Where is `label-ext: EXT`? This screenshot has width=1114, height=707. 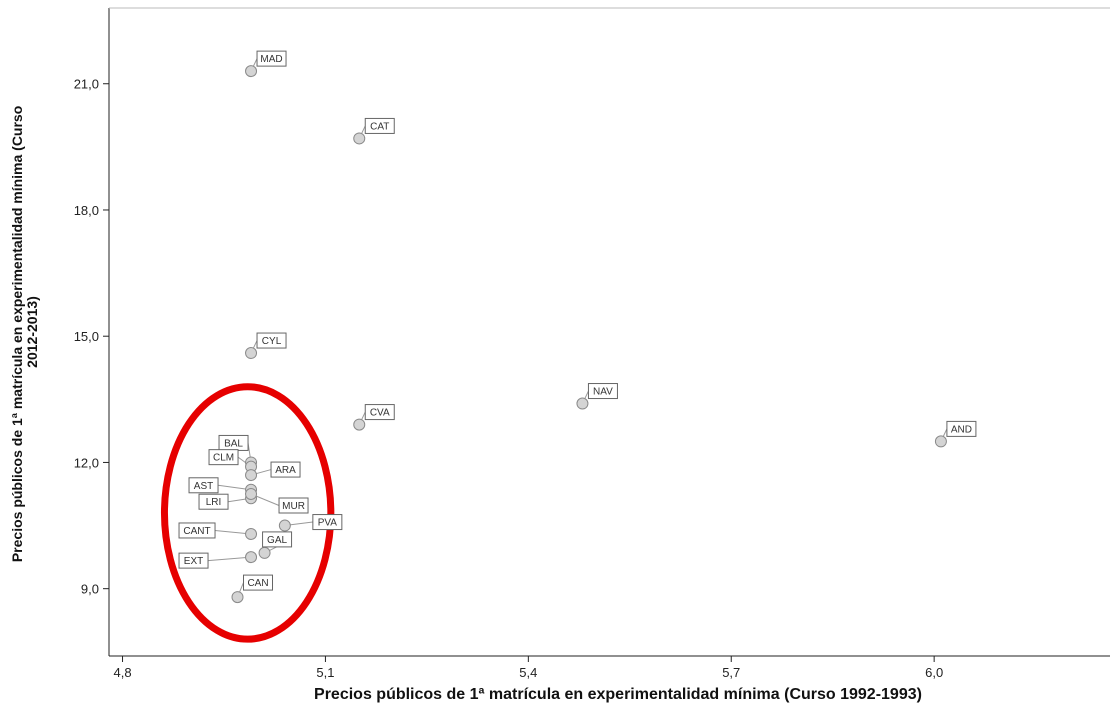
label-ext: EXT is located at coordinates (193, 561).